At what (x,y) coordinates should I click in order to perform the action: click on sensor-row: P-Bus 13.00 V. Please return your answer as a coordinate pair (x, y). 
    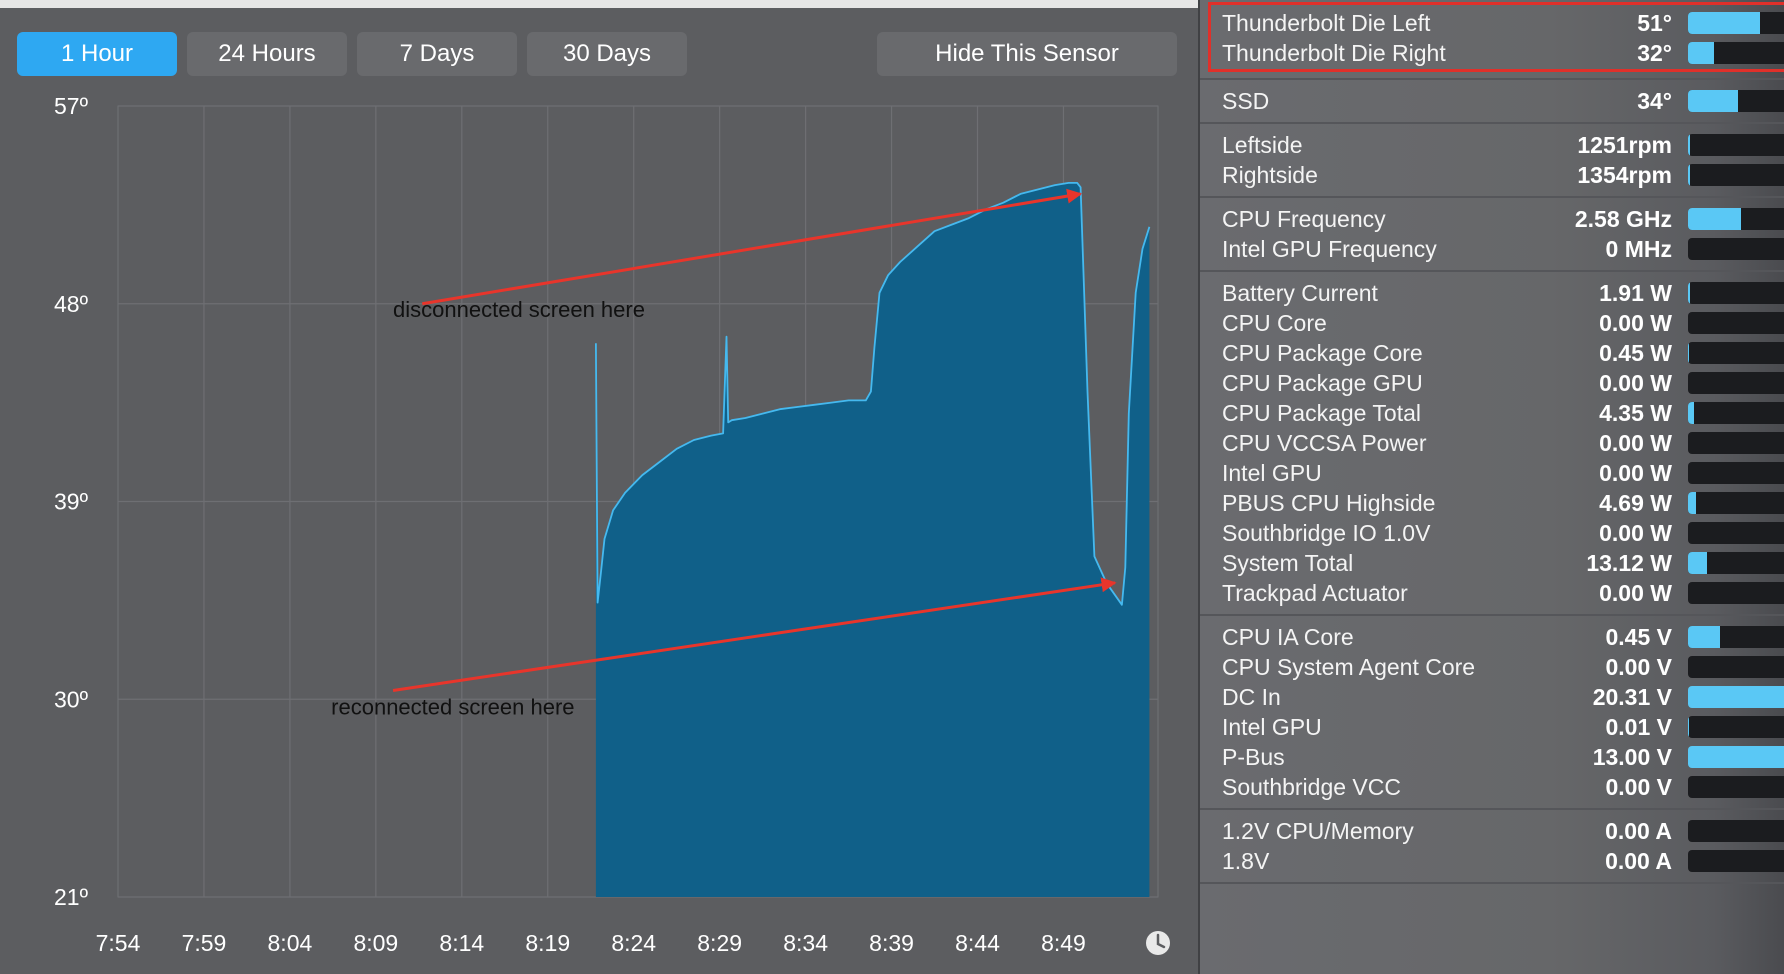
    Looking at the image, I should click on (1492, 757).